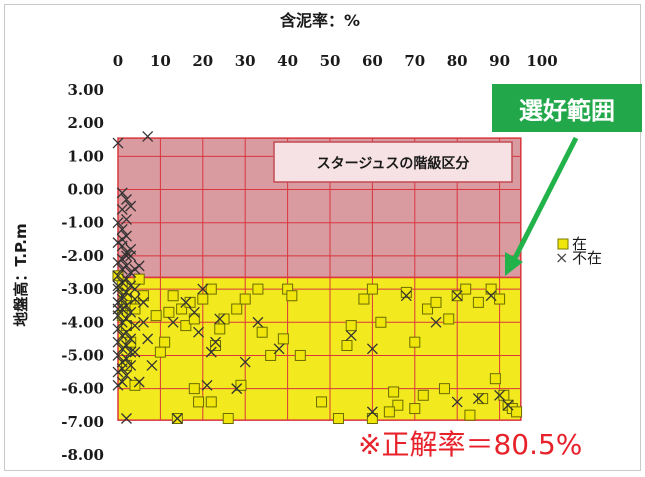 The image size is (645, 477). Describe the element at coordinates (320, 20) in the screenshot. I see `x-axis-title: 含泥率：%` at that location.